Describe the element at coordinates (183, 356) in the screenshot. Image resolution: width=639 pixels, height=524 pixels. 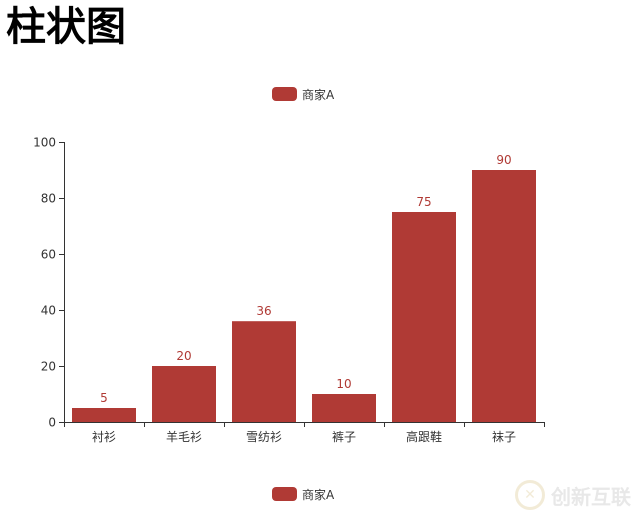
I see `bar-value-label: 20` at that location.